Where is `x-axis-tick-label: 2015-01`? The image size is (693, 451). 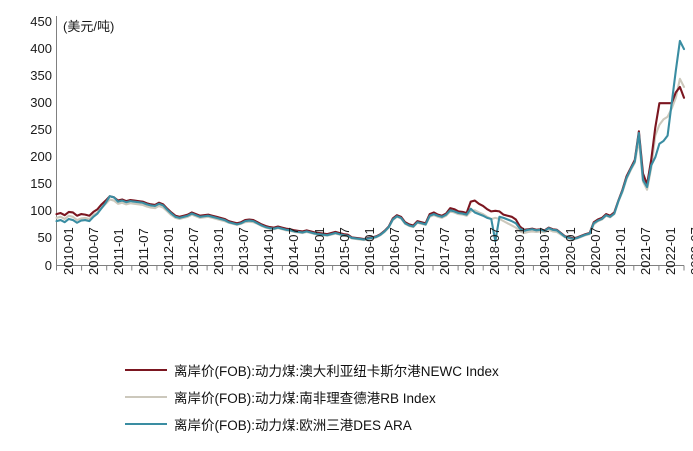 x-axis-tick-label: 2015-01 is located at coordinates (319, 250).